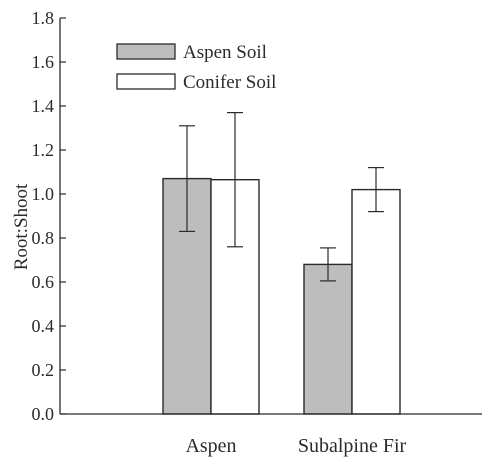 This screenshot has height=460, width=487. I want to click on x-tick-label: Aspen, so click(210, 446).